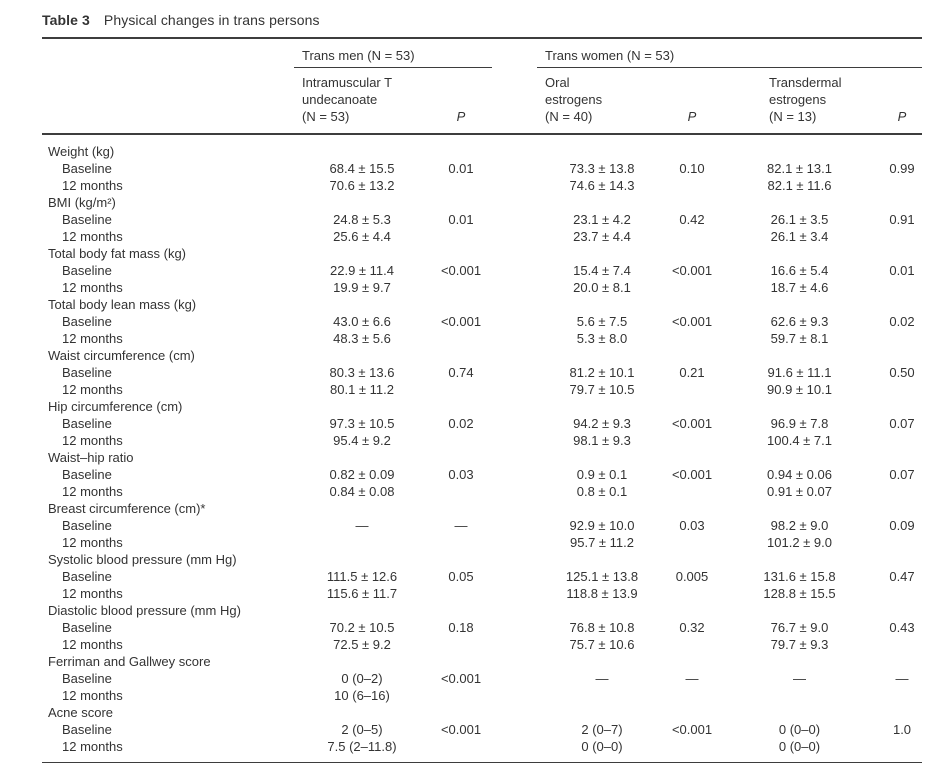  I want to click on value-transdermal-estrogens: 90.9 ± 10.1, so click(799, 389).